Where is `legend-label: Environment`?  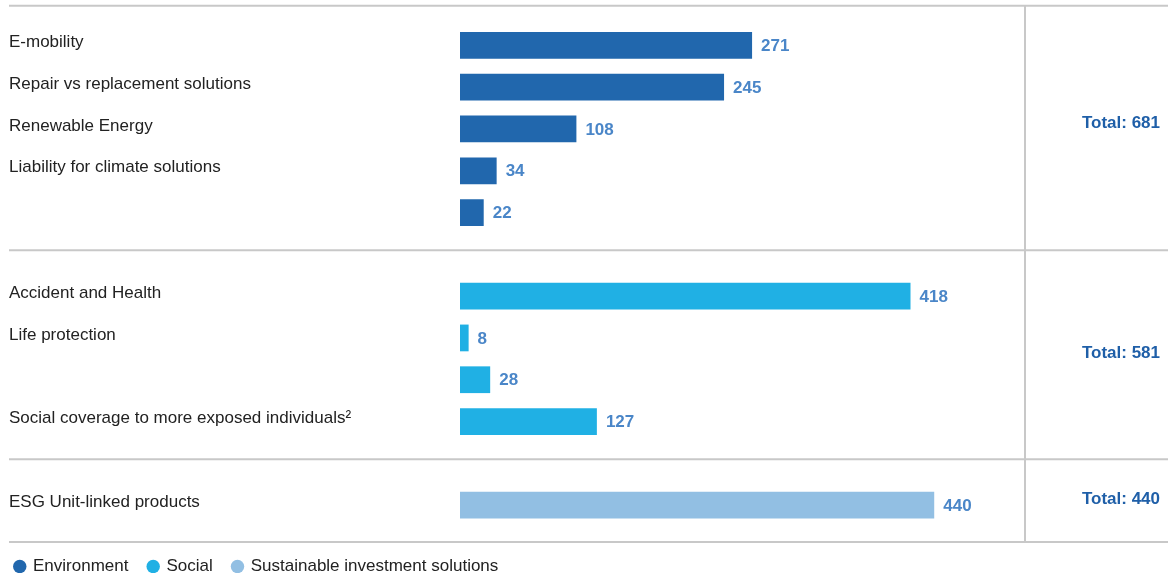
legend-label: Environment is located at coordinates (81, 564).